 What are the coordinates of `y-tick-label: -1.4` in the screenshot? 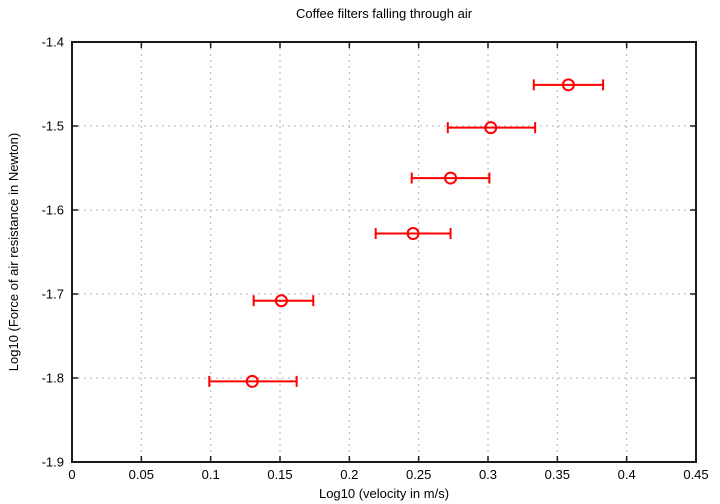 It's located at (53, 42).